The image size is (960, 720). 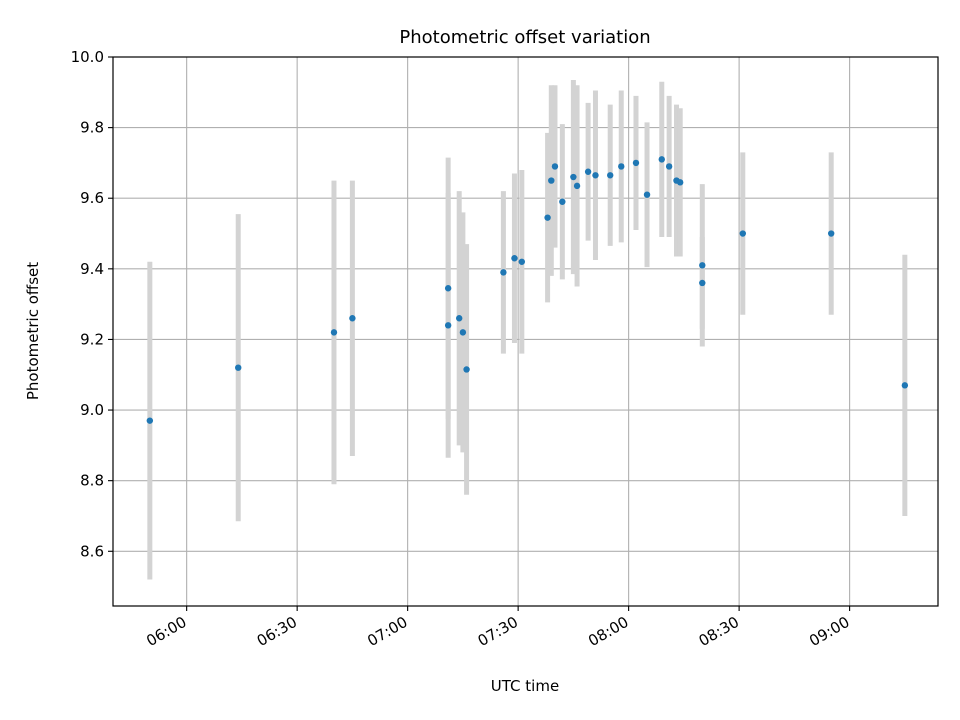 What do you see at coordinates (33, 331) in the screenshot?
I see `y-axis-label: Photometric offset` at bounding box center [33, 331].